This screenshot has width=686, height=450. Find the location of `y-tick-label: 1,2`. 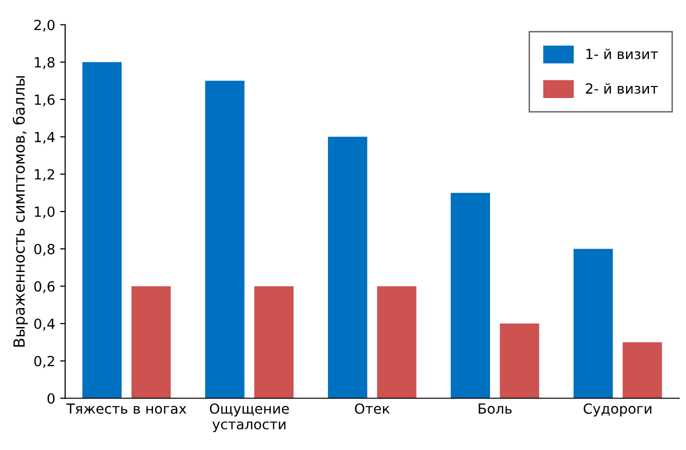

y-tick-label: 1,2 is located at coordinates (44, 175).